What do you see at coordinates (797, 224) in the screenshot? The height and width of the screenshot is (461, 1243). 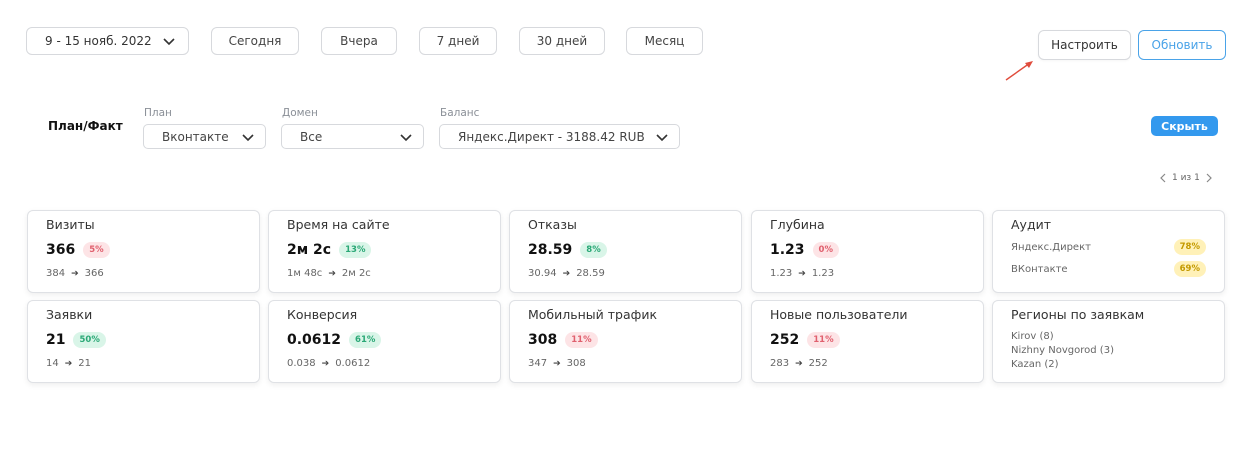 I see `metric-title: Глубина` at bounding box center [797, 224].